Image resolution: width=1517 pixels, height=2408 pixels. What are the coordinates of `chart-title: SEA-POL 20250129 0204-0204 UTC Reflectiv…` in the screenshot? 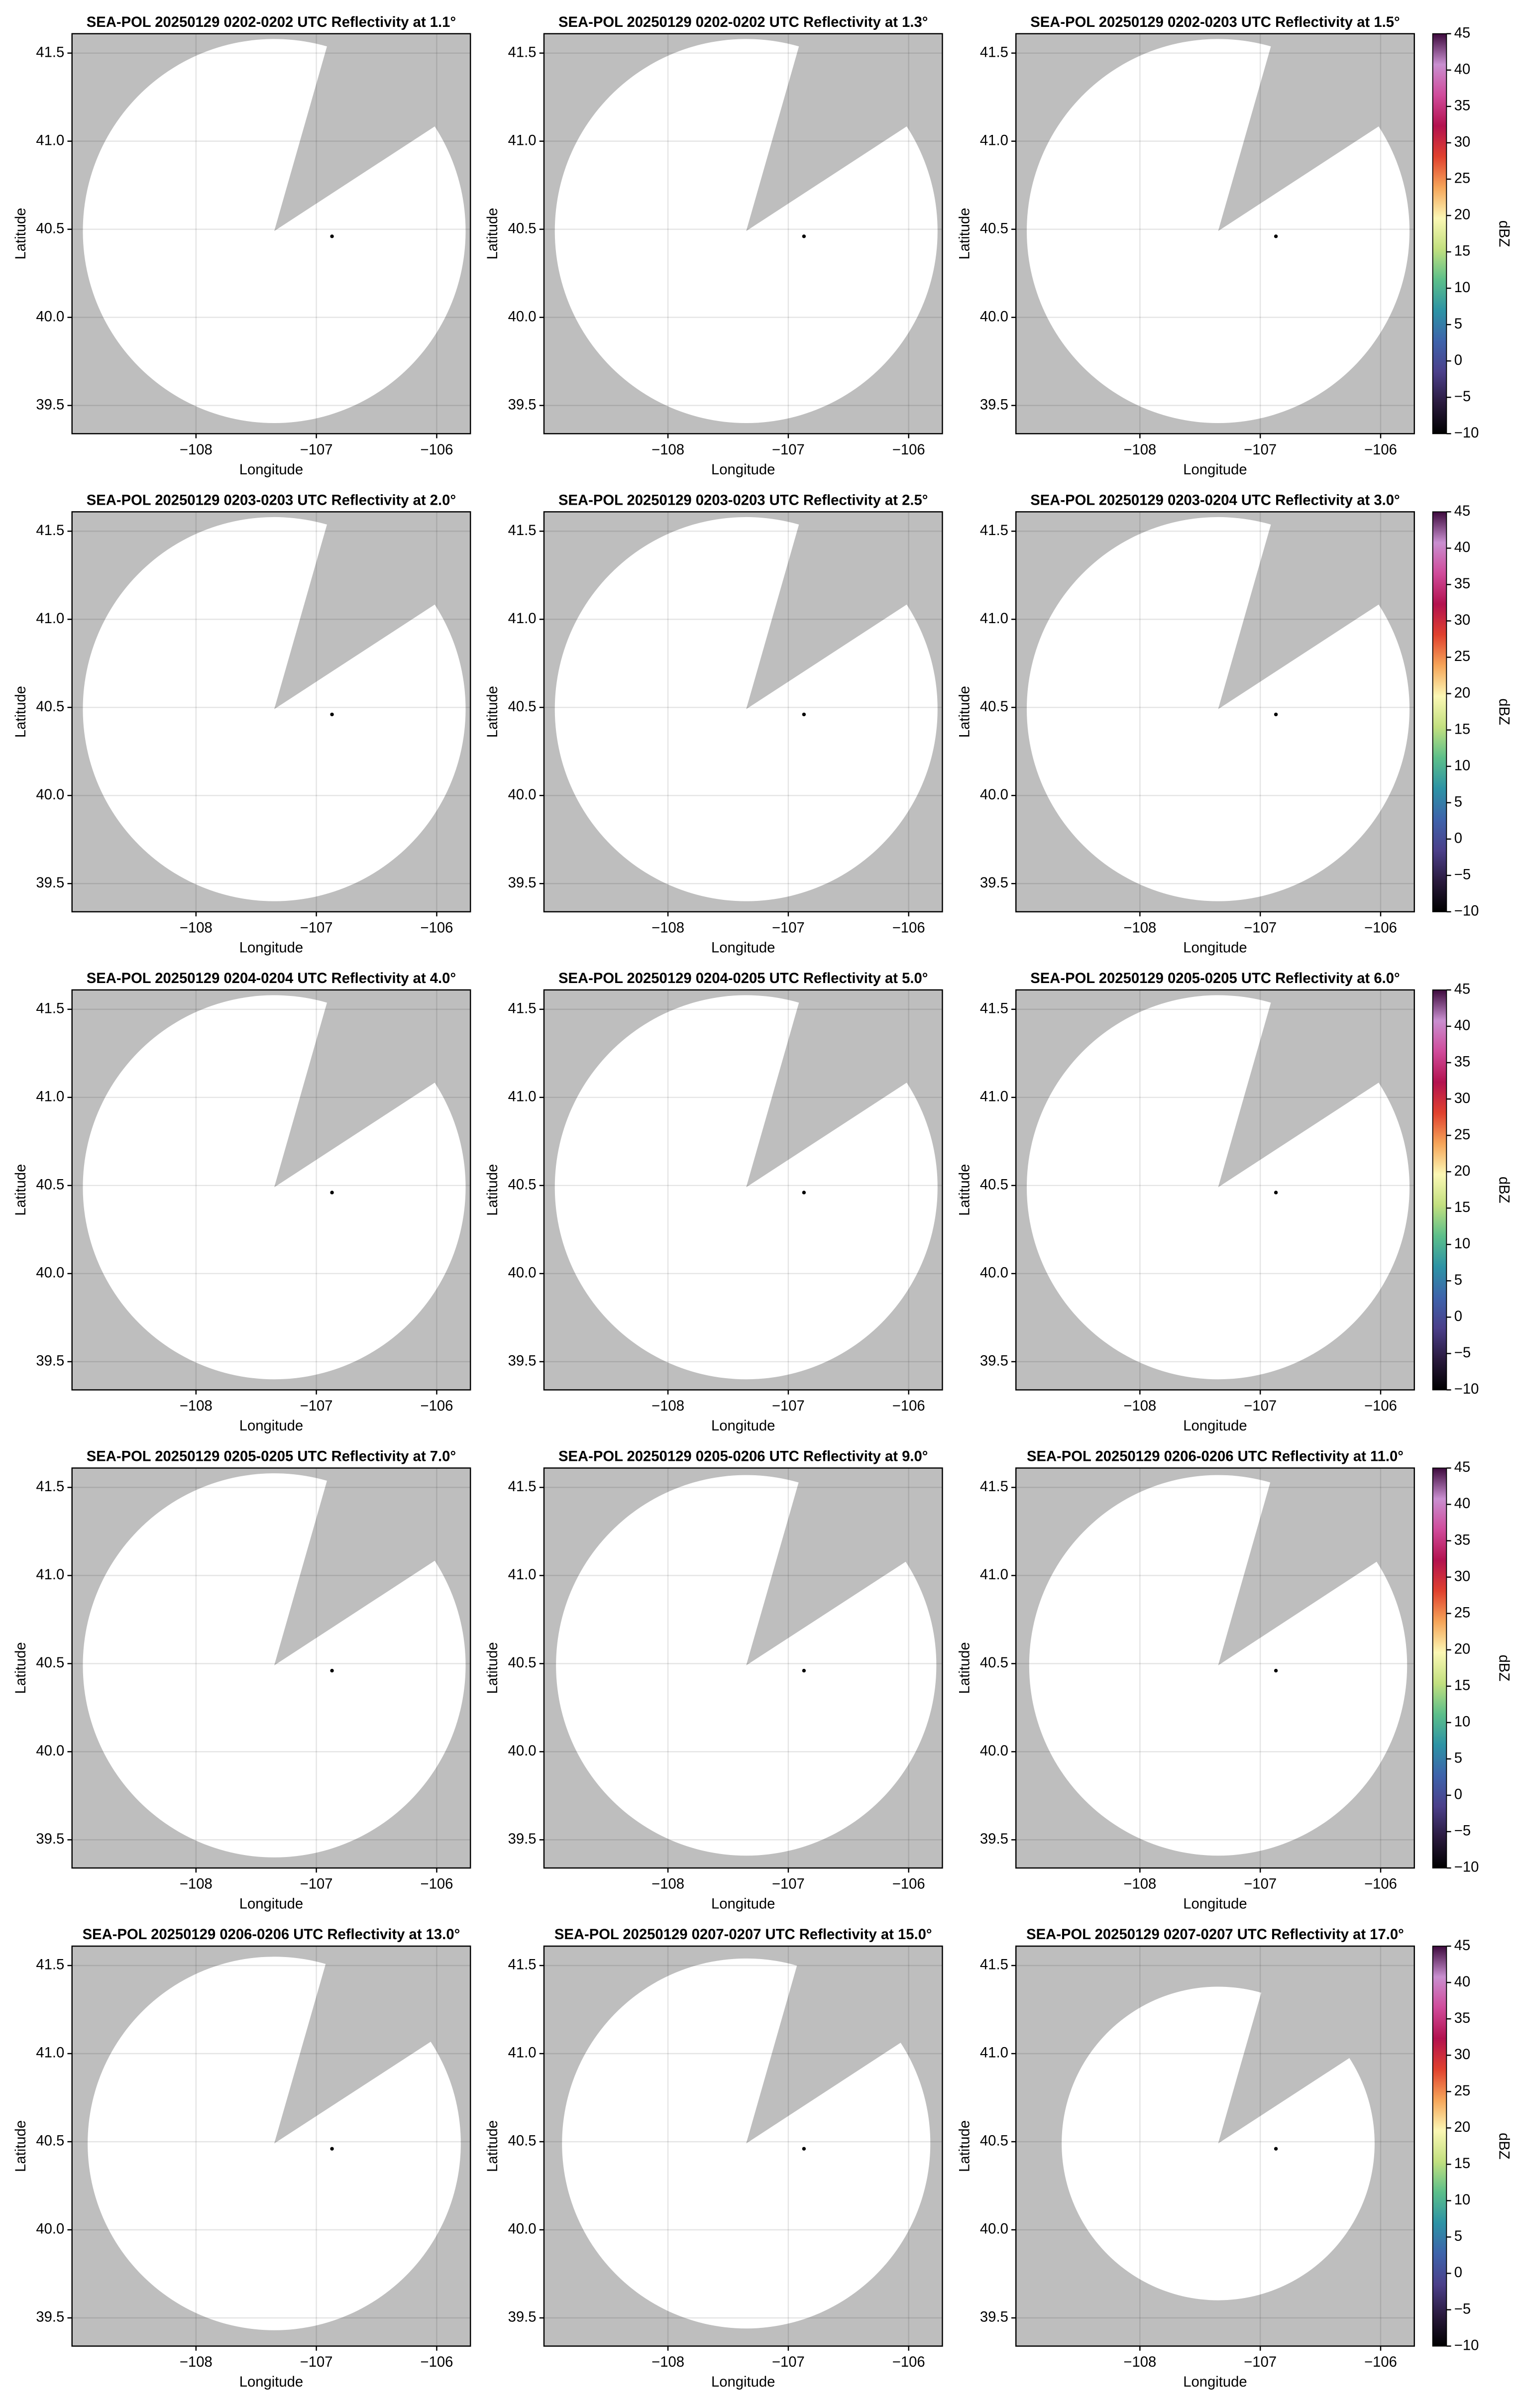 It's located at (271, 978).